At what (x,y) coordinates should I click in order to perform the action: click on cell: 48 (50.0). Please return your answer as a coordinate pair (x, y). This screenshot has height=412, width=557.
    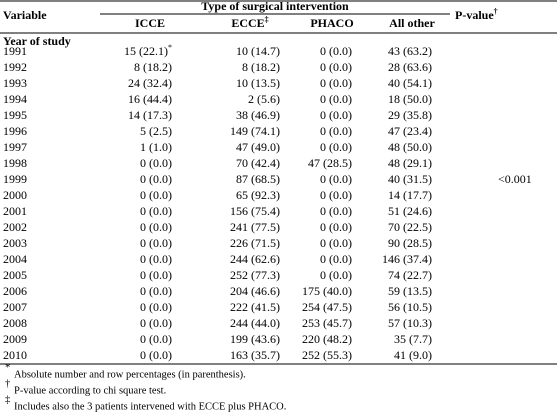
    Looking at the image, I should click on (410, 147).